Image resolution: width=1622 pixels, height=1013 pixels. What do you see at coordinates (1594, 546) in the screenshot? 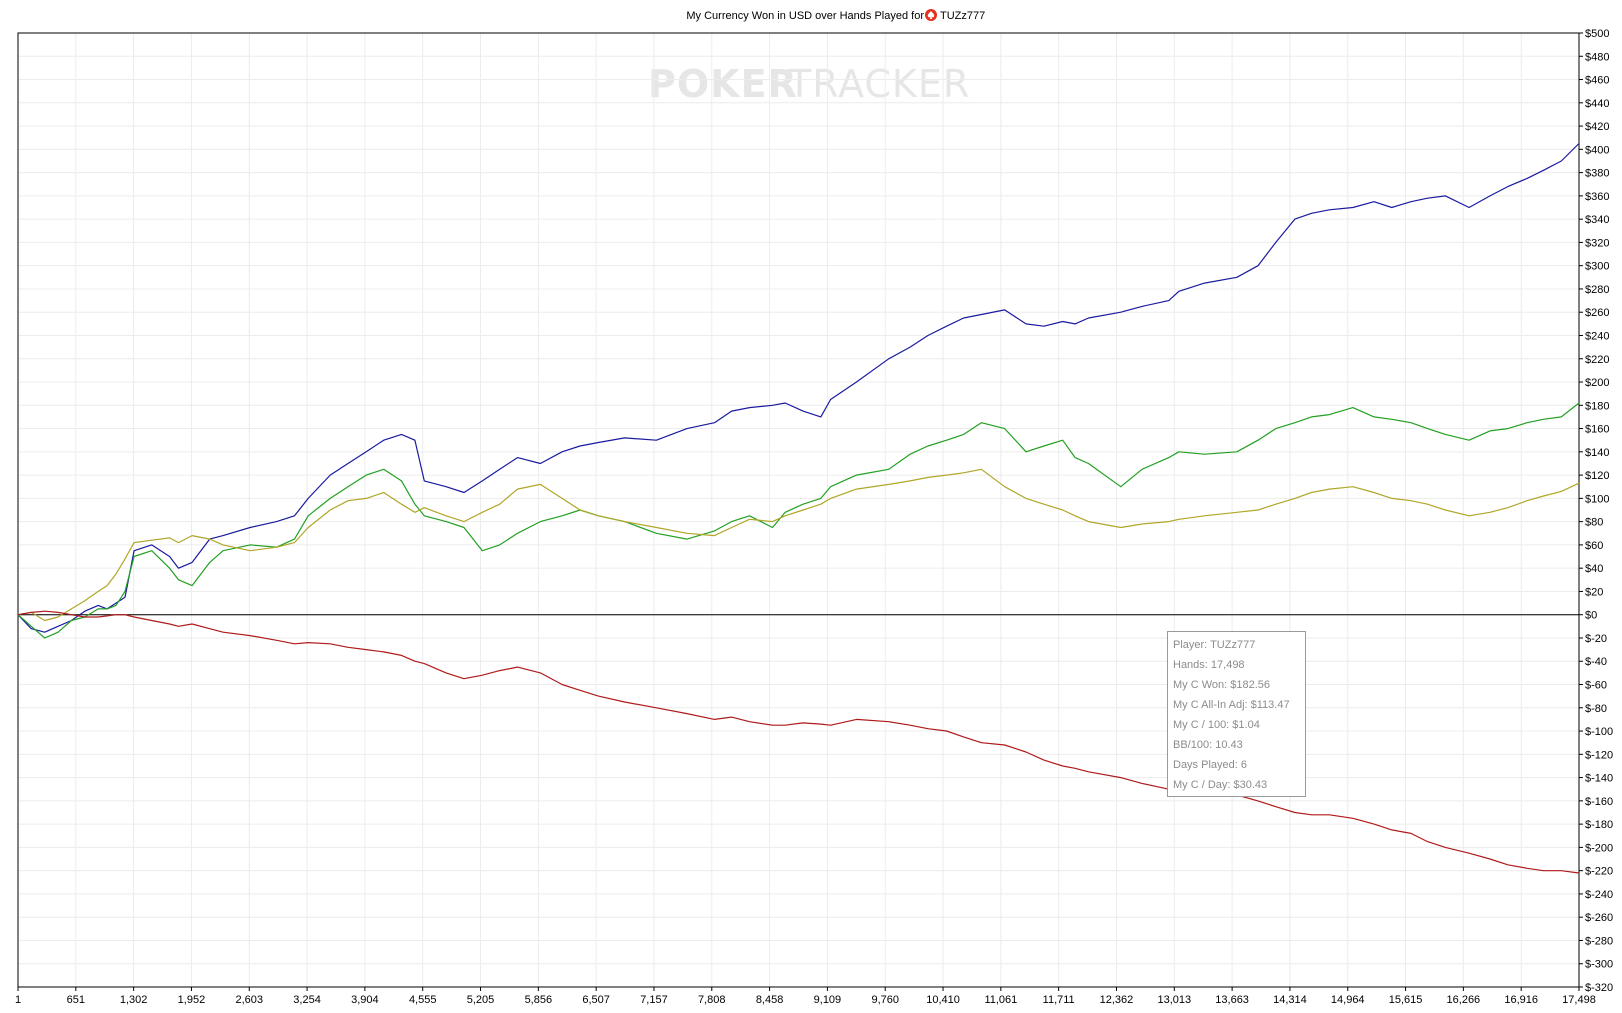
I see `y-tick-label: $60` at bounding box center [1594, 546].